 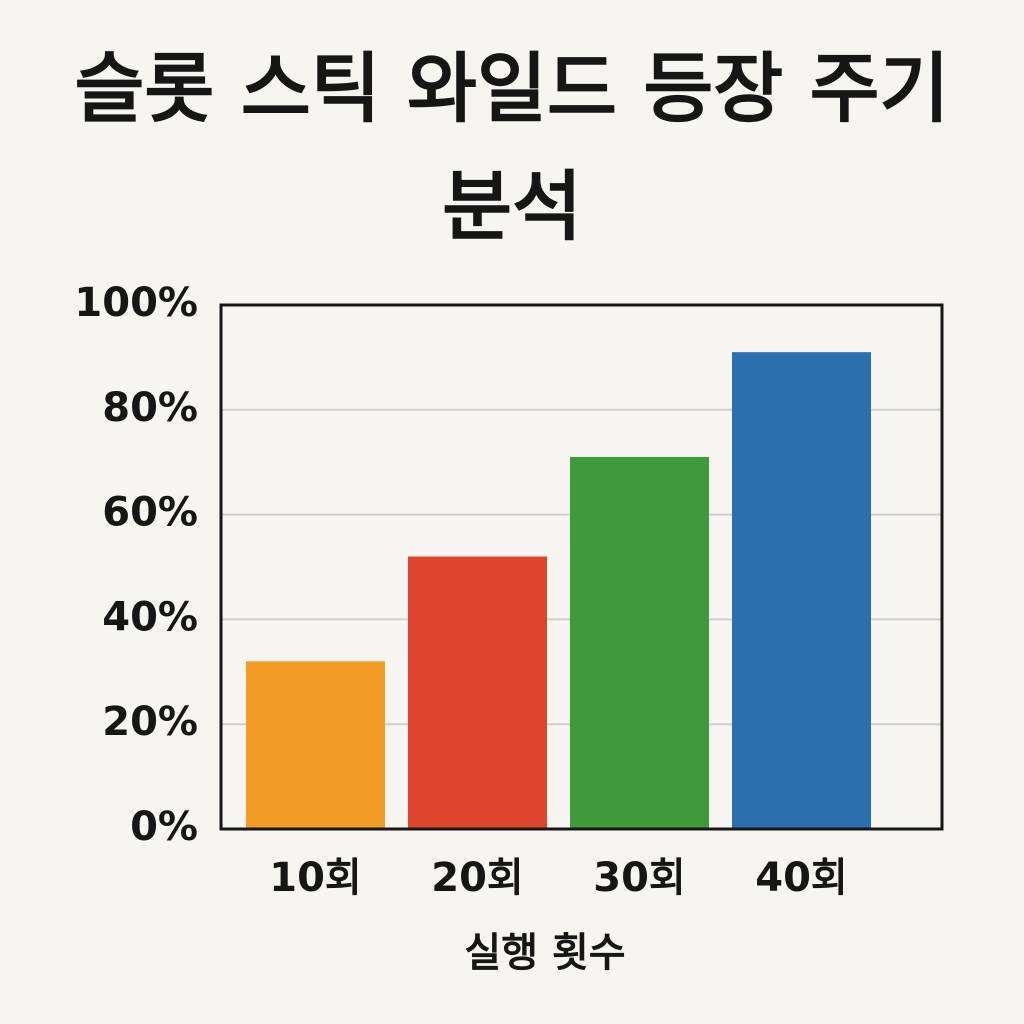 What do you see at coordinates (315, 878) in the screenshot?
I see `x-tick-label: 10회` at bounding box center [315, 878].